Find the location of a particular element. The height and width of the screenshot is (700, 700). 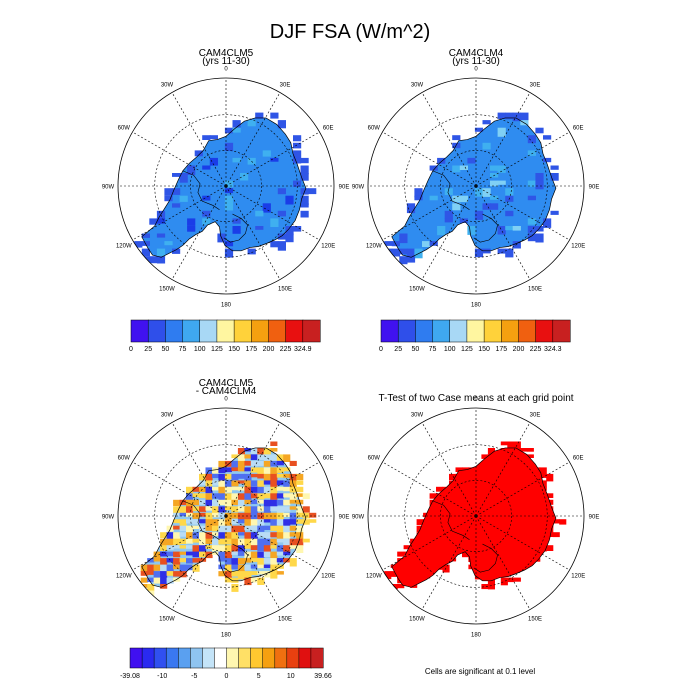

longitude-label: 60W is located at coordinates (374, 129).